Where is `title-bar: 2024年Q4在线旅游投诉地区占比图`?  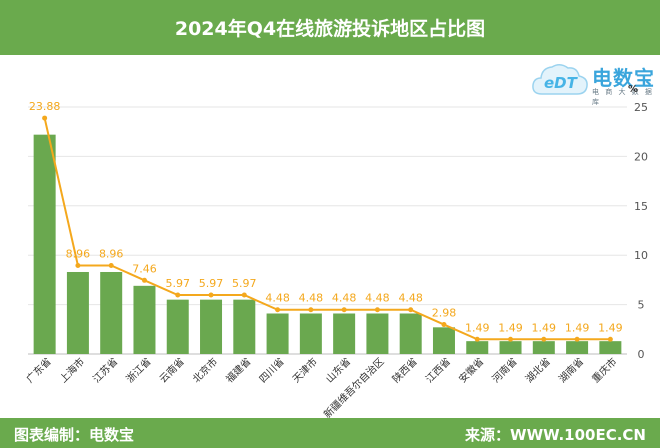
title-bar: 2024年Q4在线旅游投诉地区占比图 is located at coordinates (330, 27).